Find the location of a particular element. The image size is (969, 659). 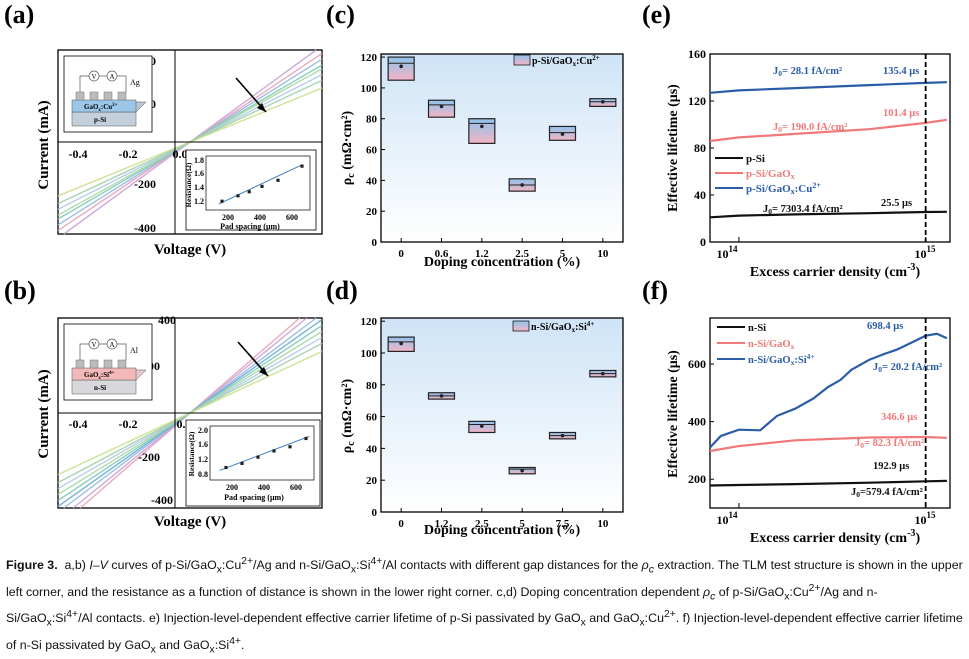

panel-label-a: (a) is located at coordinates (19, 14).